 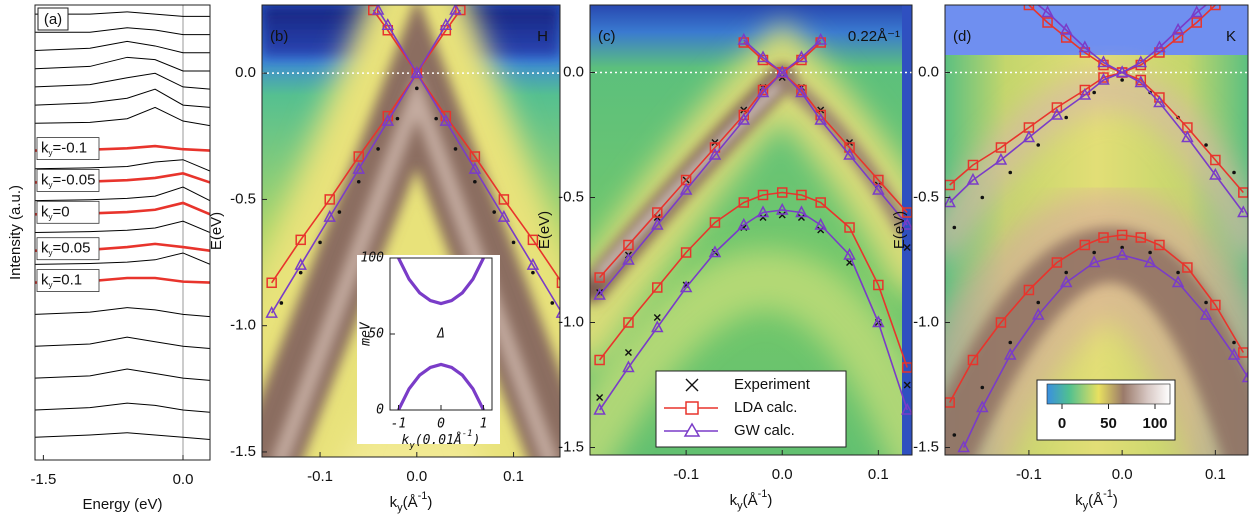 What do you see at coordinates (1231, 36) in the screenshot?
I see `corner-label: K` at bounding box center [1231, 36].